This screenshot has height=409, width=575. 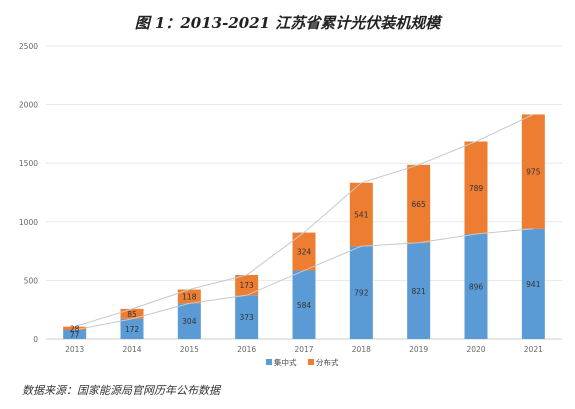 What do you see at coordinates (361, 349) in the screenshot?
I see `x-tick-label: 2018` at bounding box center [361, 349].